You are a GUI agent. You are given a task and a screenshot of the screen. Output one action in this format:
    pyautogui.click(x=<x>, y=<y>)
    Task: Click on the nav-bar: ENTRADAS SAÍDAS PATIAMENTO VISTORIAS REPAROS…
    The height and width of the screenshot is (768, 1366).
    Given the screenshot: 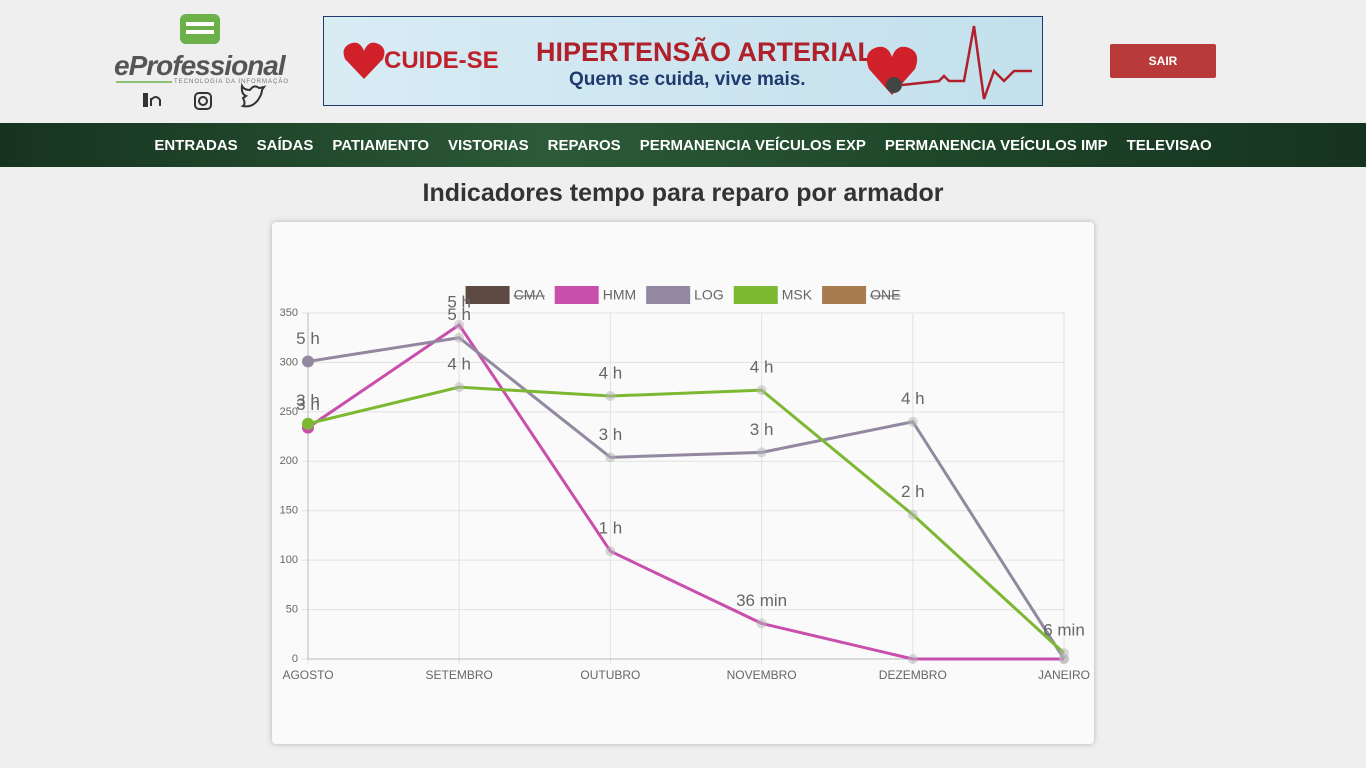 What is the action you would take?
    pyautogui.click(x=683, y=145)
    